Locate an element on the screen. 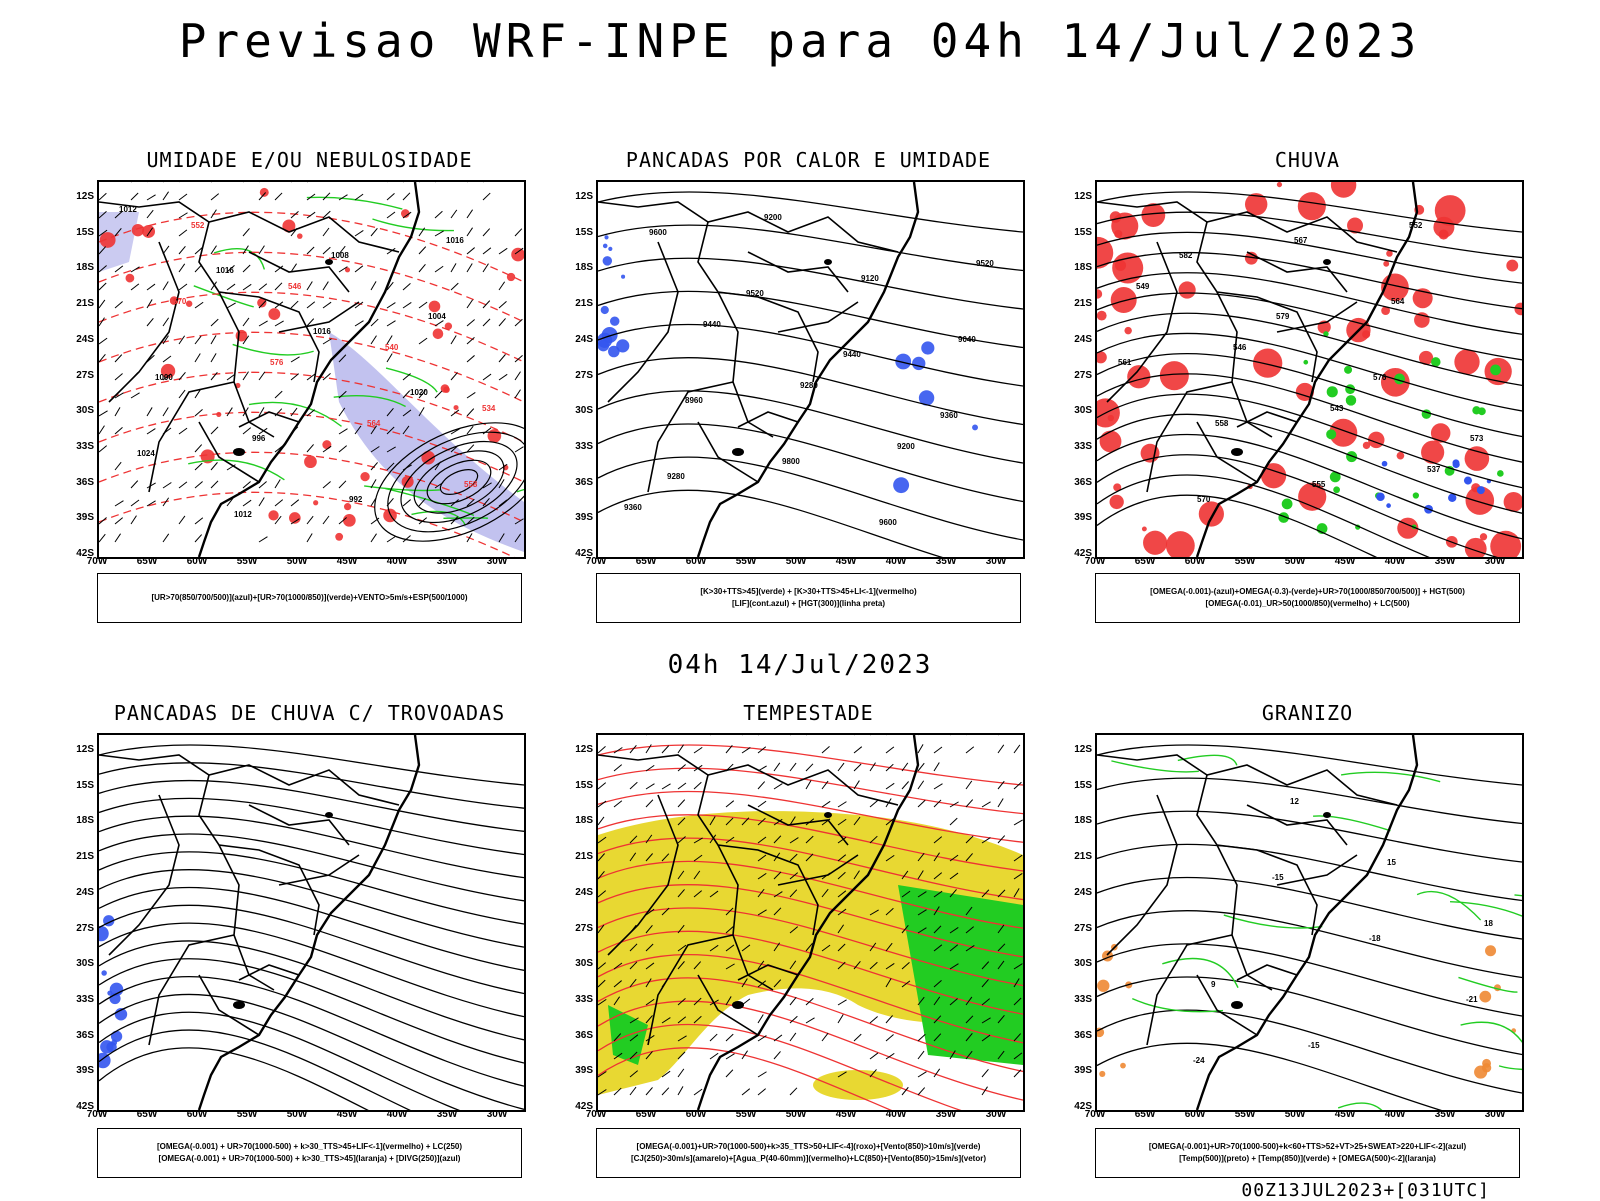  contour-label: 543 is located at coordinates (1337, 408).